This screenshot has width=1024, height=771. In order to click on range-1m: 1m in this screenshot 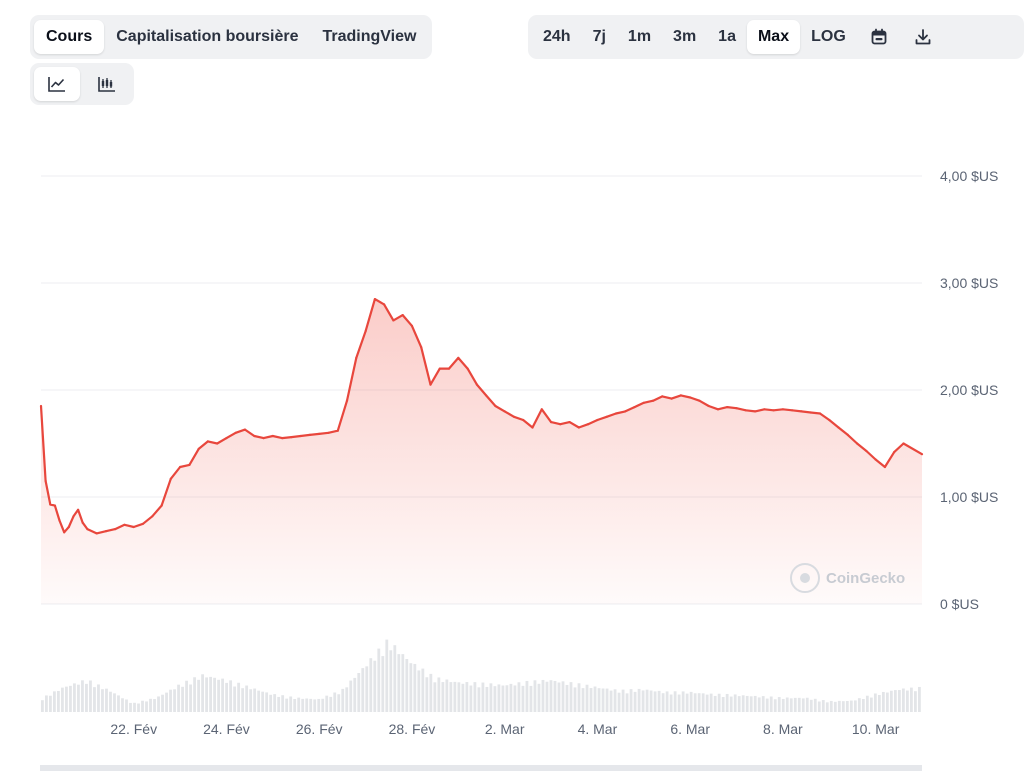, I will do `click(639, 36)`.